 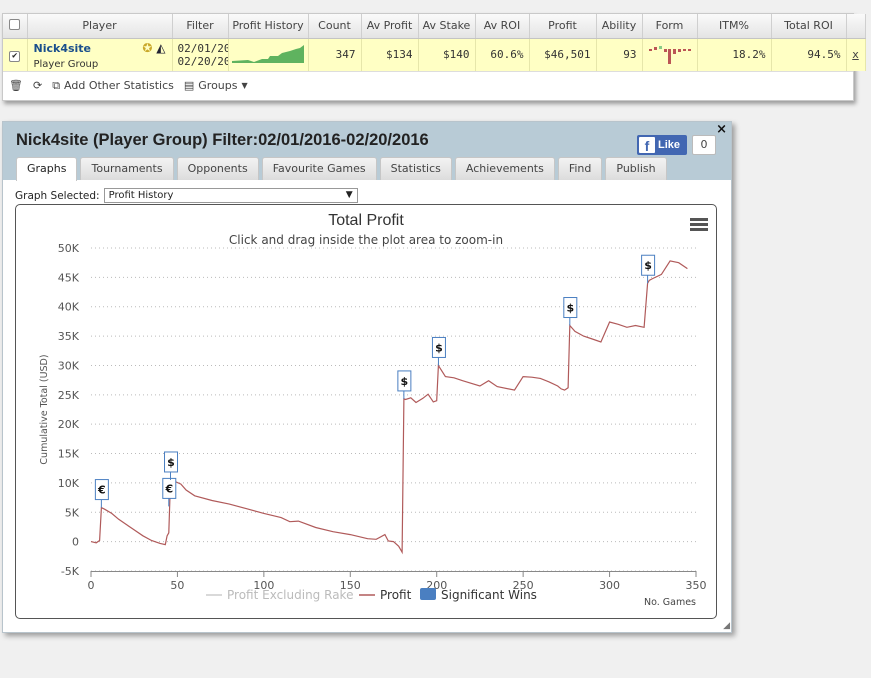 What do you see at coordinates (119, 85) in the screenshot?
I see `add-statistics-label: Add Other Statistics` at bounding box center [119, 85].